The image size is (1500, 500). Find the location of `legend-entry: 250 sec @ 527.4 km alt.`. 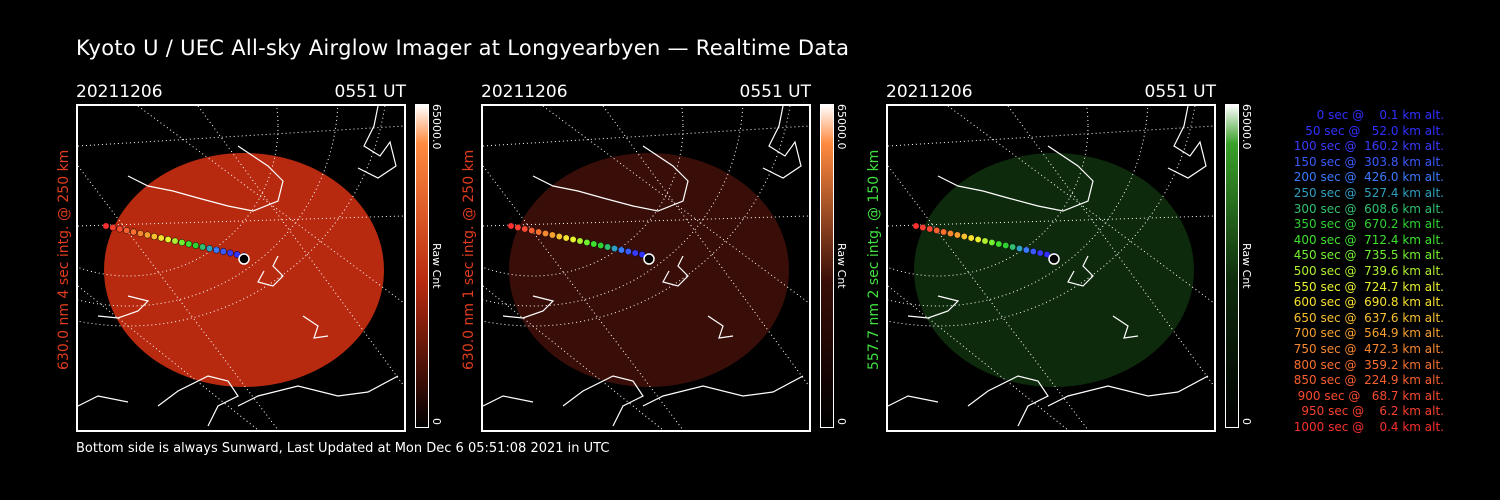

legend-entry: 250 sec @ 527.4 km alt. is located at coordinates (1366, 192).